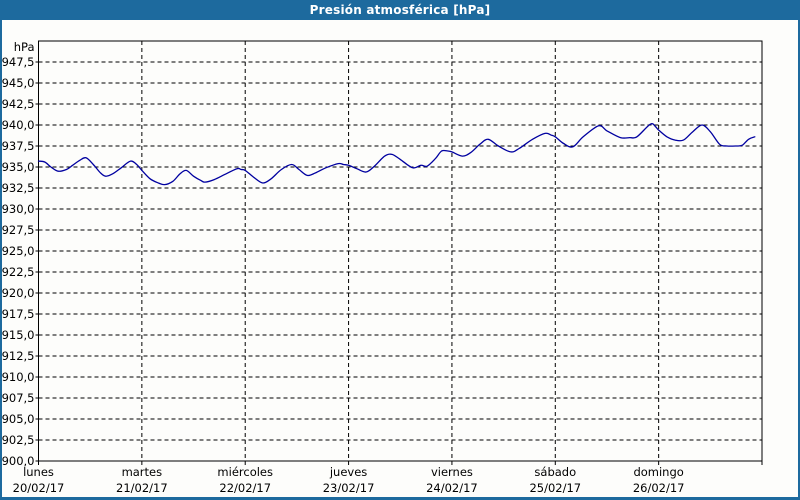 The image size is (800, 500). Describe the element at coordinates (18, 188) in the screenshot. I see `y-tick-label: 932,5` at that location.